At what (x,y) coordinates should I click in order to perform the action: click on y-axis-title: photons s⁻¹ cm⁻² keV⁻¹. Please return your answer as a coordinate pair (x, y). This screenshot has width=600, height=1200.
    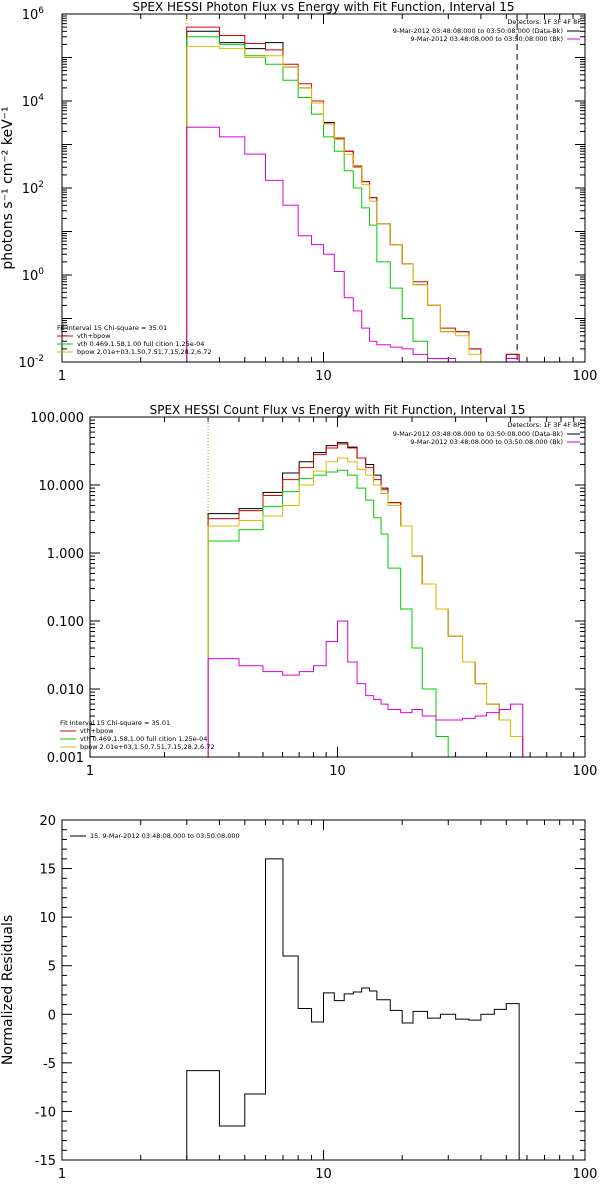
    Looking at the image, I should click on (8, 187).